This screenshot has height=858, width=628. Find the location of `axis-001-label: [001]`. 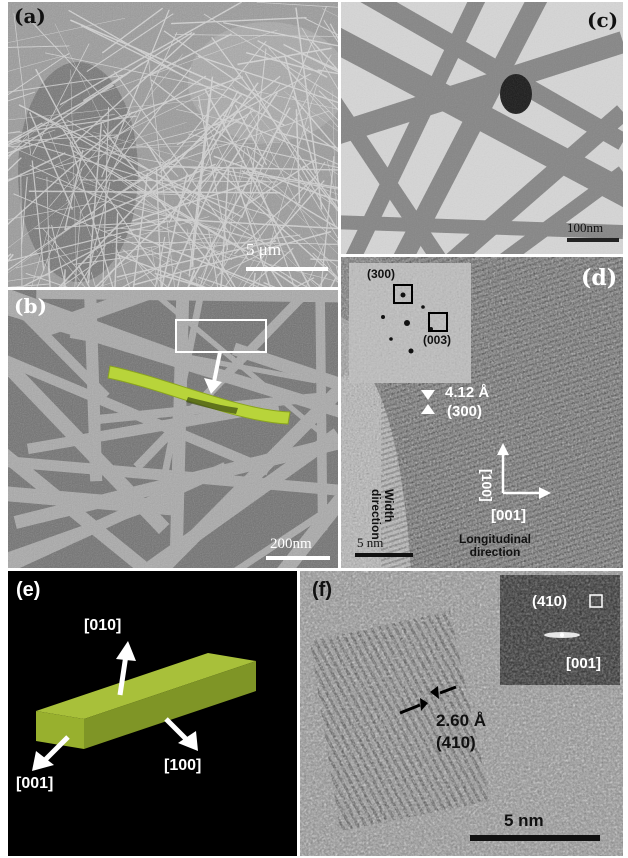

axis-001-label: [001] is located at coordinates (509, 515).